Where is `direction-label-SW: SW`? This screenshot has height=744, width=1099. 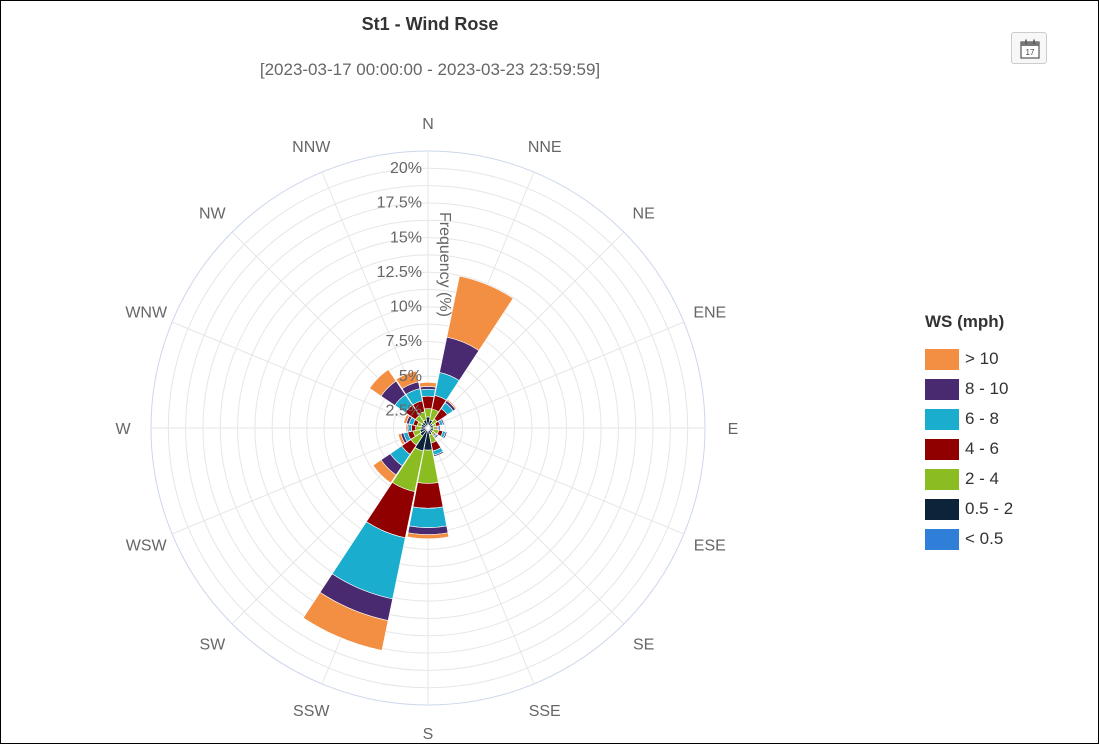
direction-label-SW: SW is located at coordinates (212, 645).